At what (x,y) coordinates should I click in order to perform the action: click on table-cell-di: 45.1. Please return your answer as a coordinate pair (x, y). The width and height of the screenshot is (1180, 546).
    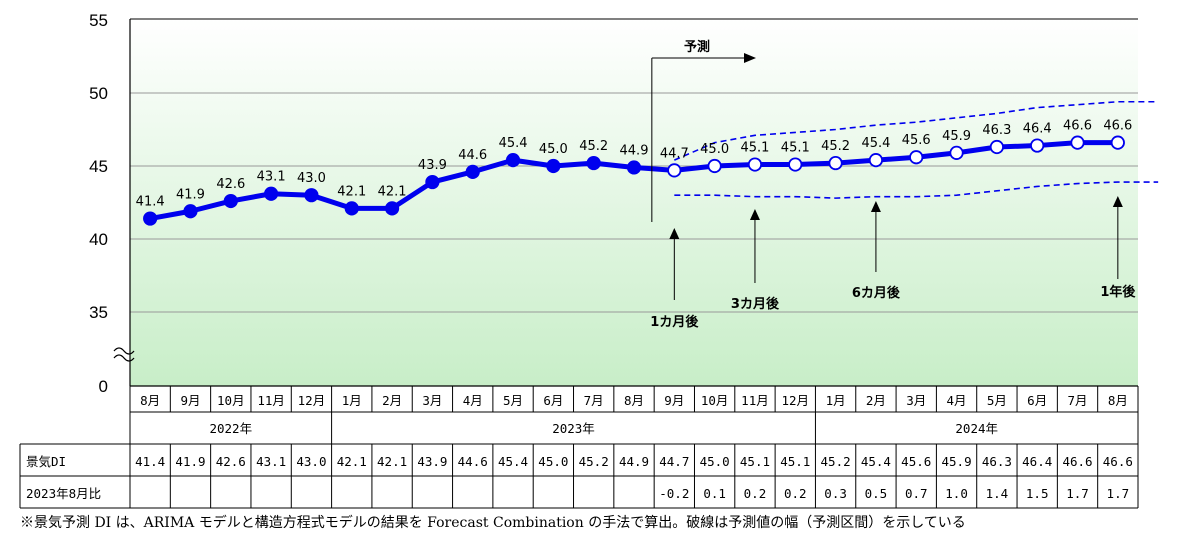
    Looking at the image, I should click on (755, 461).